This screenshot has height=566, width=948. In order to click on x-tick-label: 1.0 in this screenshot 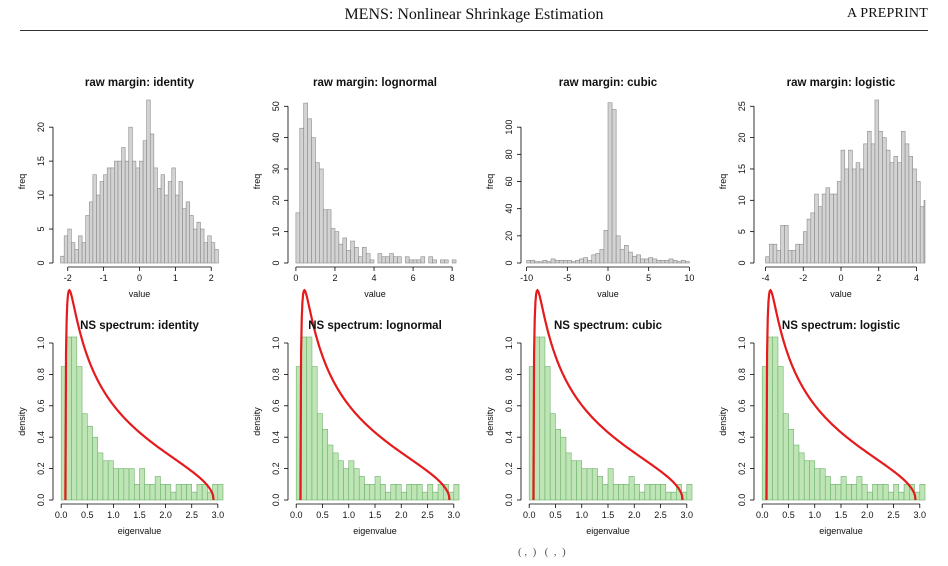, I will do `click(814, 515)`.